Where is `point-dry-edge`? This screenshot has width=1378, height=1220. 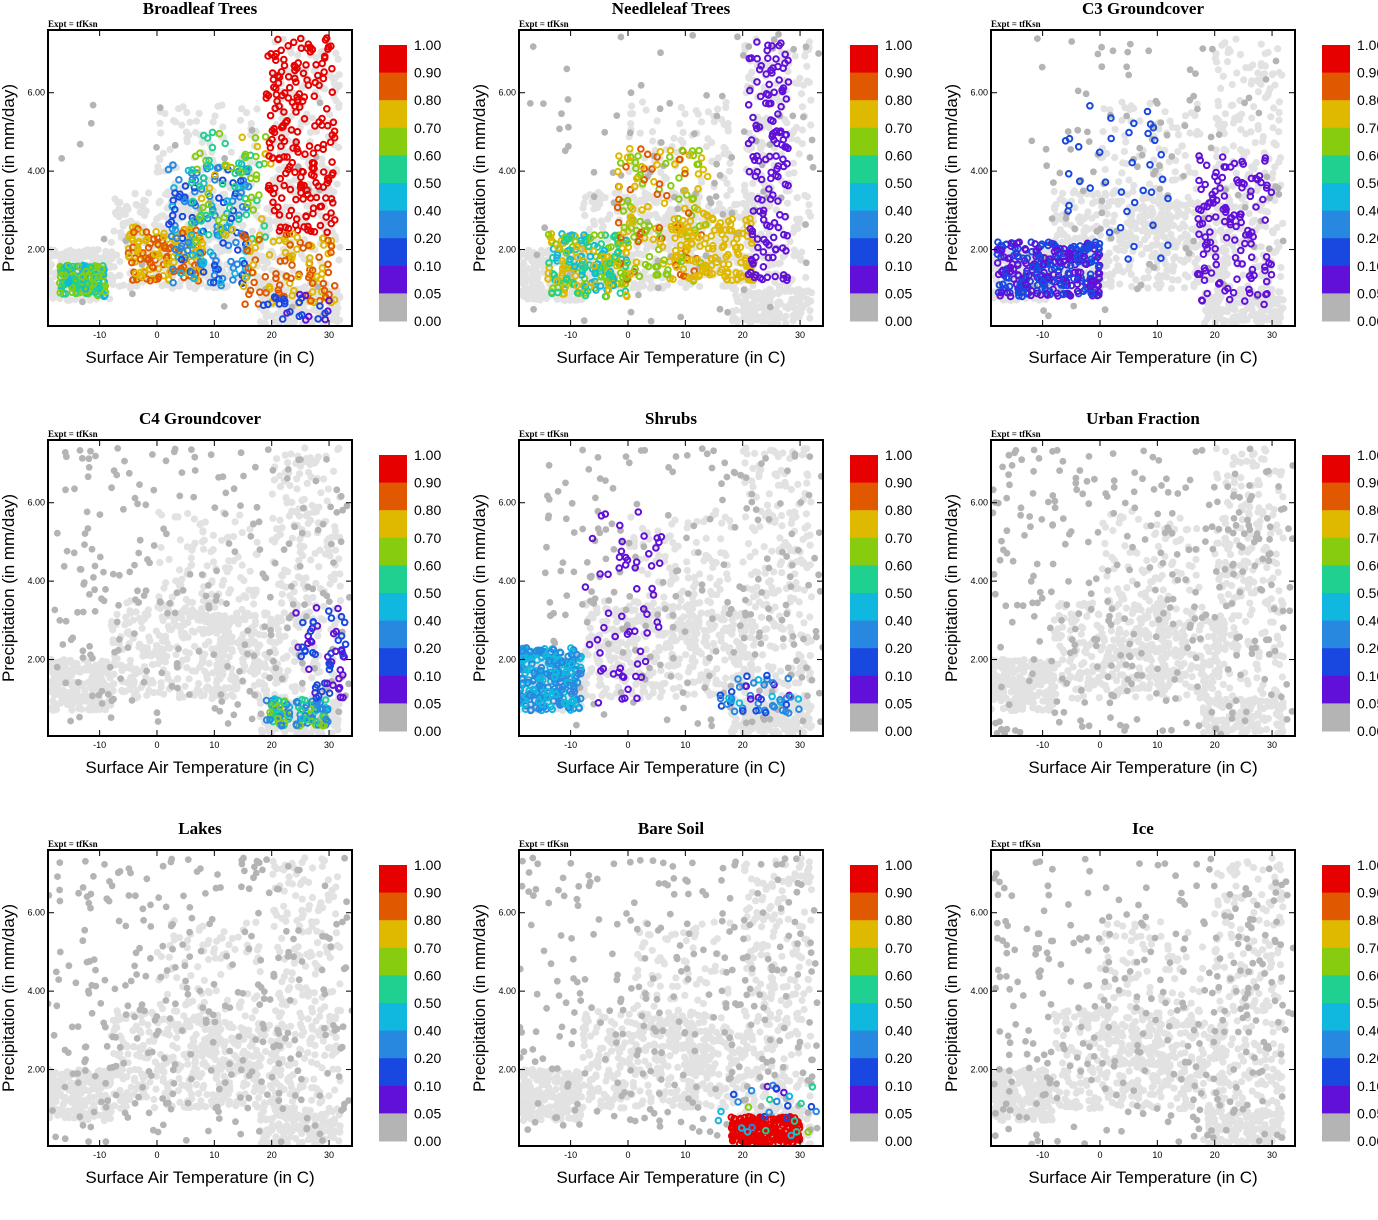
point-dry-edge is located at coordinates (263, 305).